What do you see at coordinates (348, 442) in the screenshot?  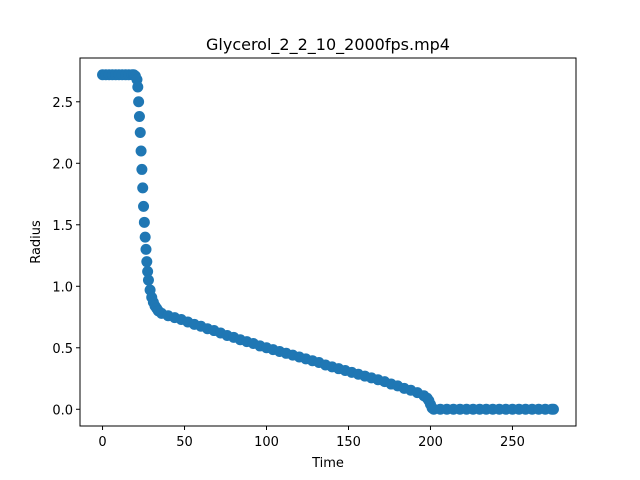 I see `x-tick-label: 150` at bounding box center [348, 442].